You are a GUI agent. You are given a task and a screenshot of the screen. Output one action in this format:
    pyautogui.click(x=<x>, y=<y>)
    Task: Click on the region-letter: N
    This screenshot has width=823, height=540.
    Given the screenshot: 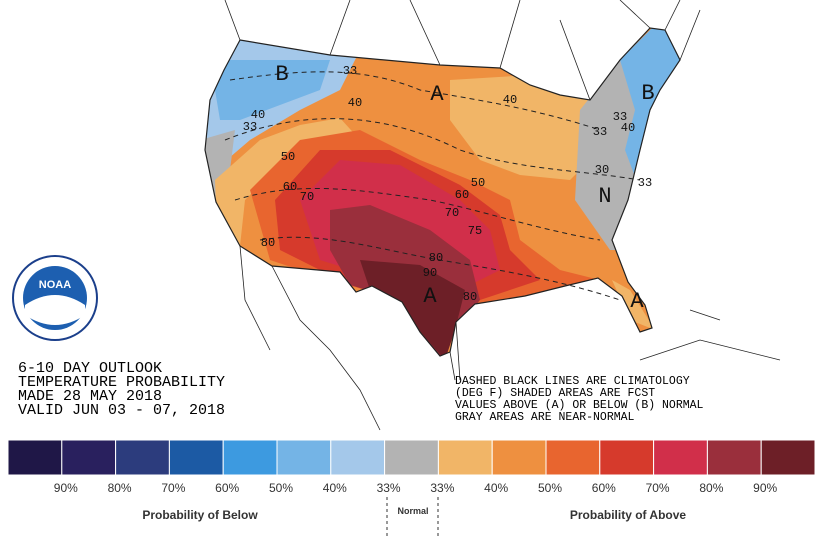 What is the action you would take?
    pyautogui.click(x=604, y=196)
    